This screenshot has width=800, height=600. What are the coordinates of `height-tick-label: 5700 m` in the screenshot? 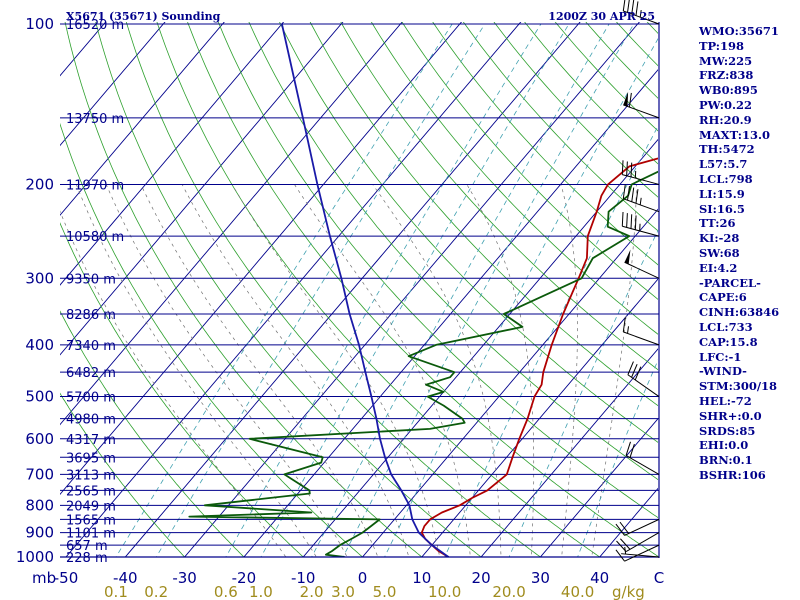 It's located at (91, 398).